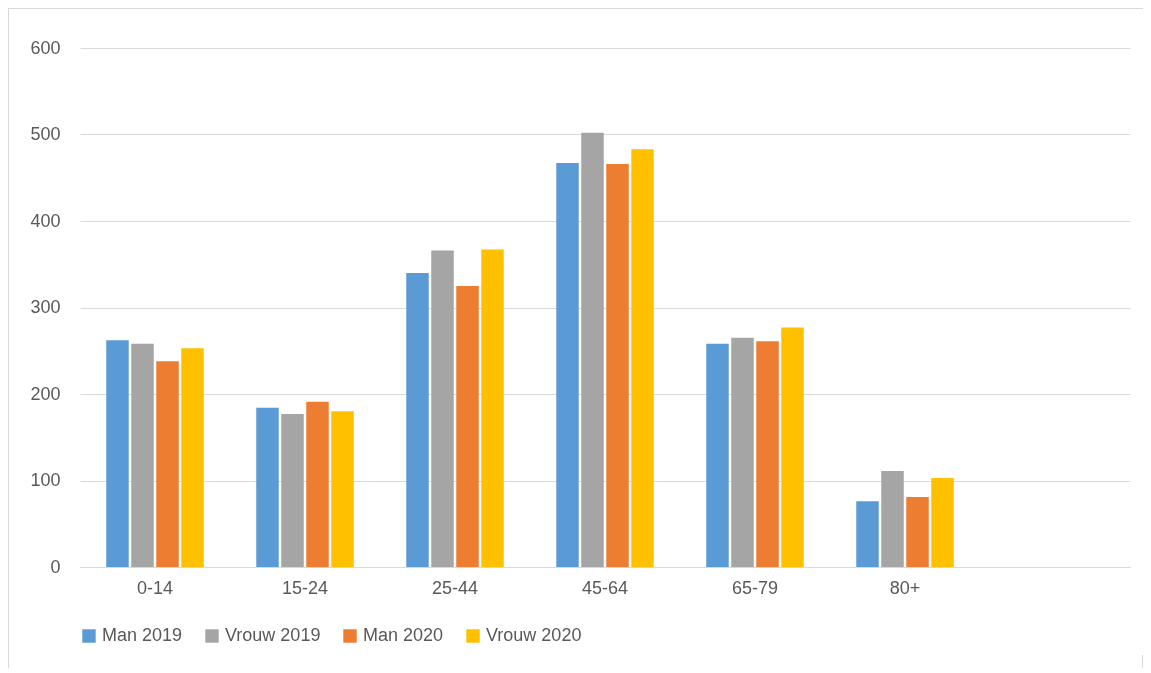 The image size is (1151, 673). I want to click on x-tick-label: 65-79, so click(755, 587).